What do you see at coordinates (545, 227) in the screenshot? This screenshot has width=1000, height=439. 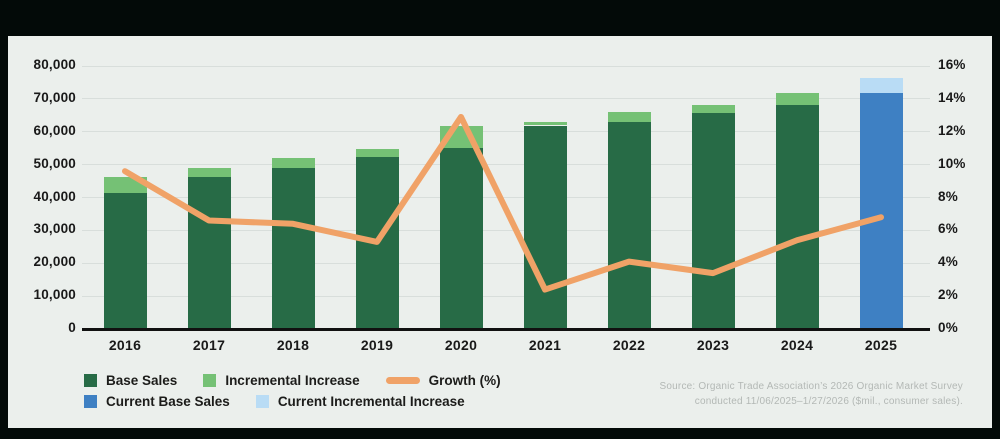 I see `bar-2021-base` at bounding box center [545, 227].